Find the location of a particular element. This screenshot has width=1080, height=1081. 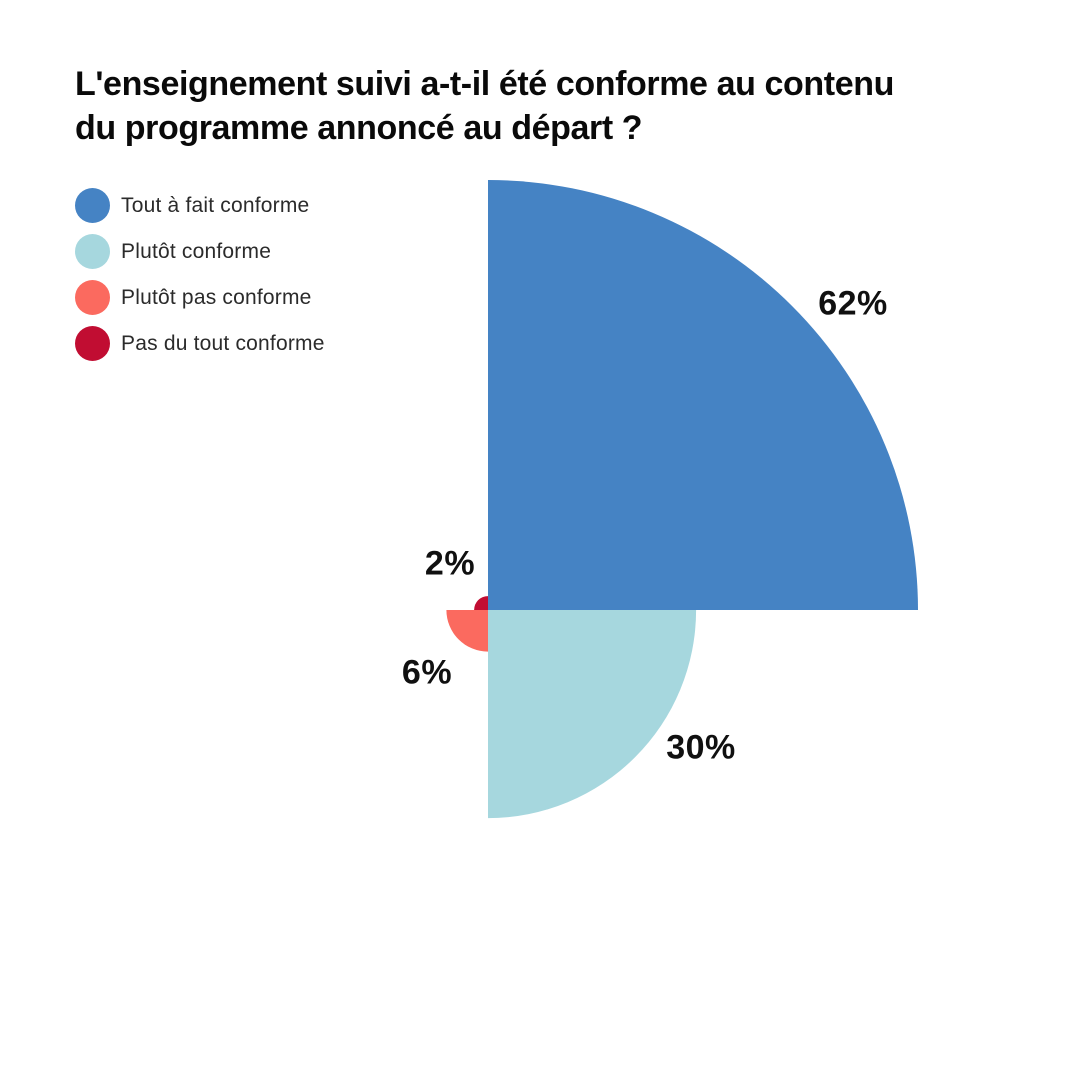

chart-title-line-2: du programme annoncé au départ ? is located at coordinates (359, 128).